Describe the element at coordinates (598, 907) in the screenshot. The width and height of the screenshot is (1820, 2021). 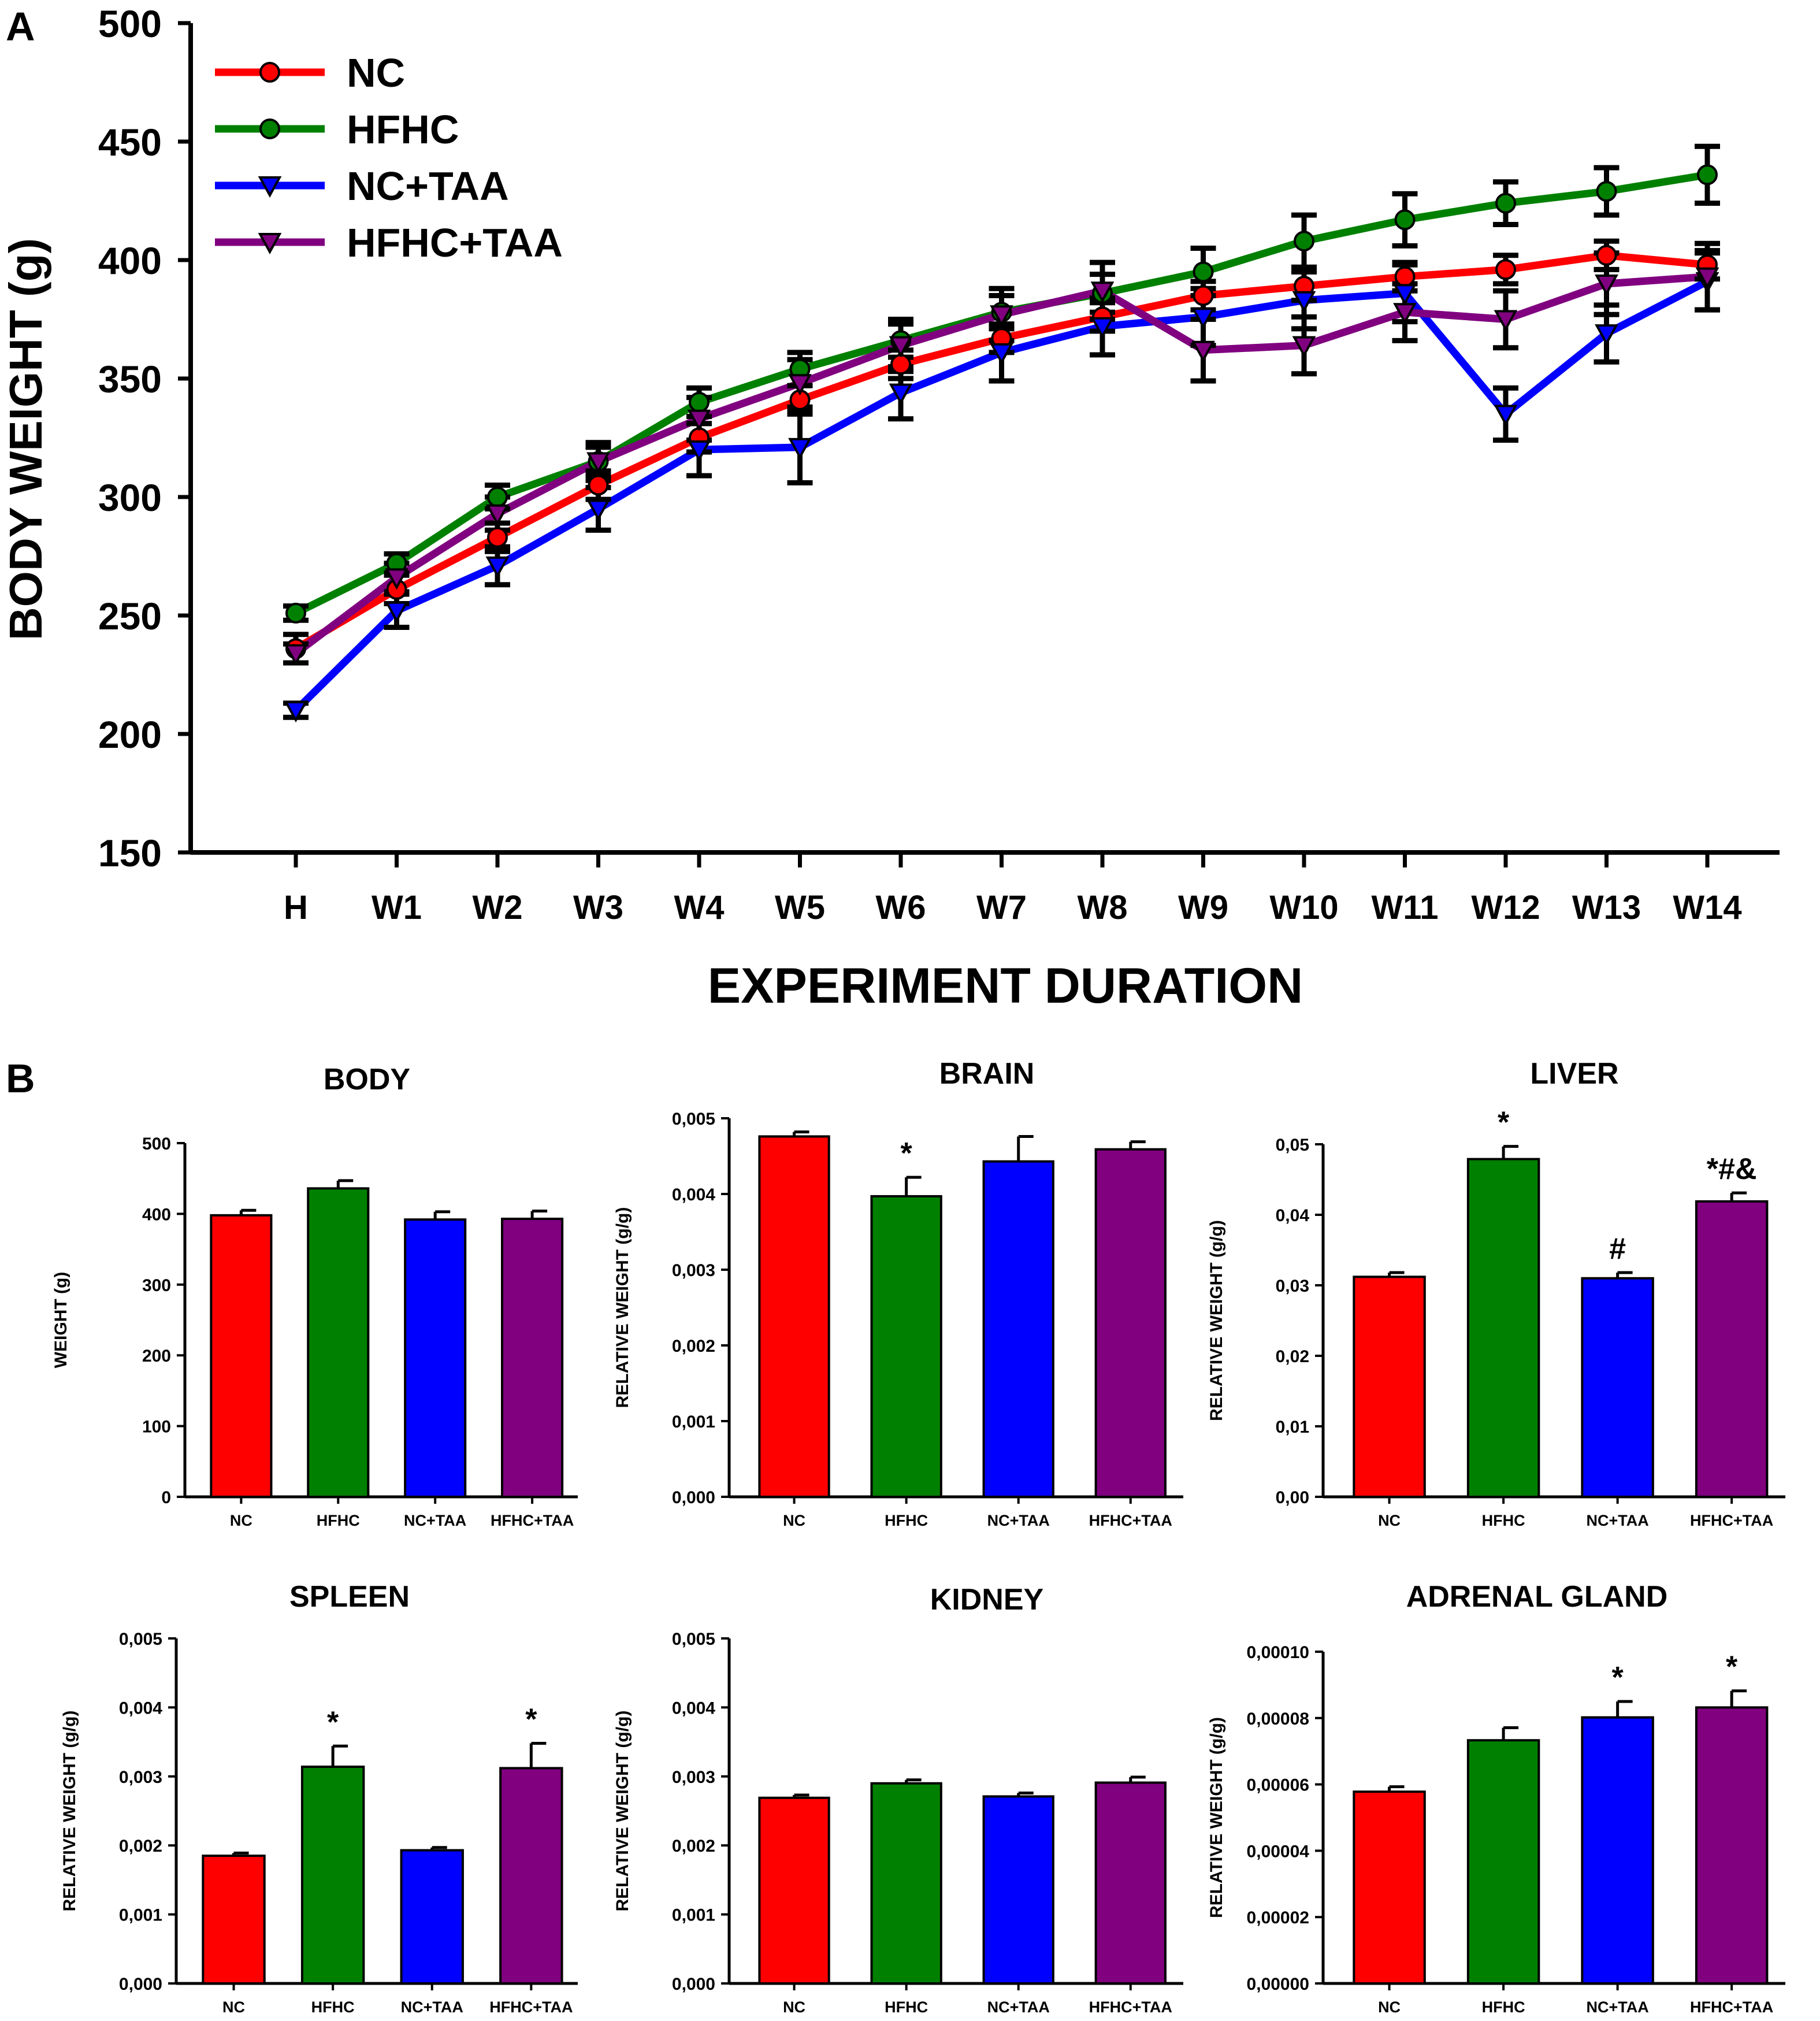
I see `x-tick-label-w3: W3` at that location.